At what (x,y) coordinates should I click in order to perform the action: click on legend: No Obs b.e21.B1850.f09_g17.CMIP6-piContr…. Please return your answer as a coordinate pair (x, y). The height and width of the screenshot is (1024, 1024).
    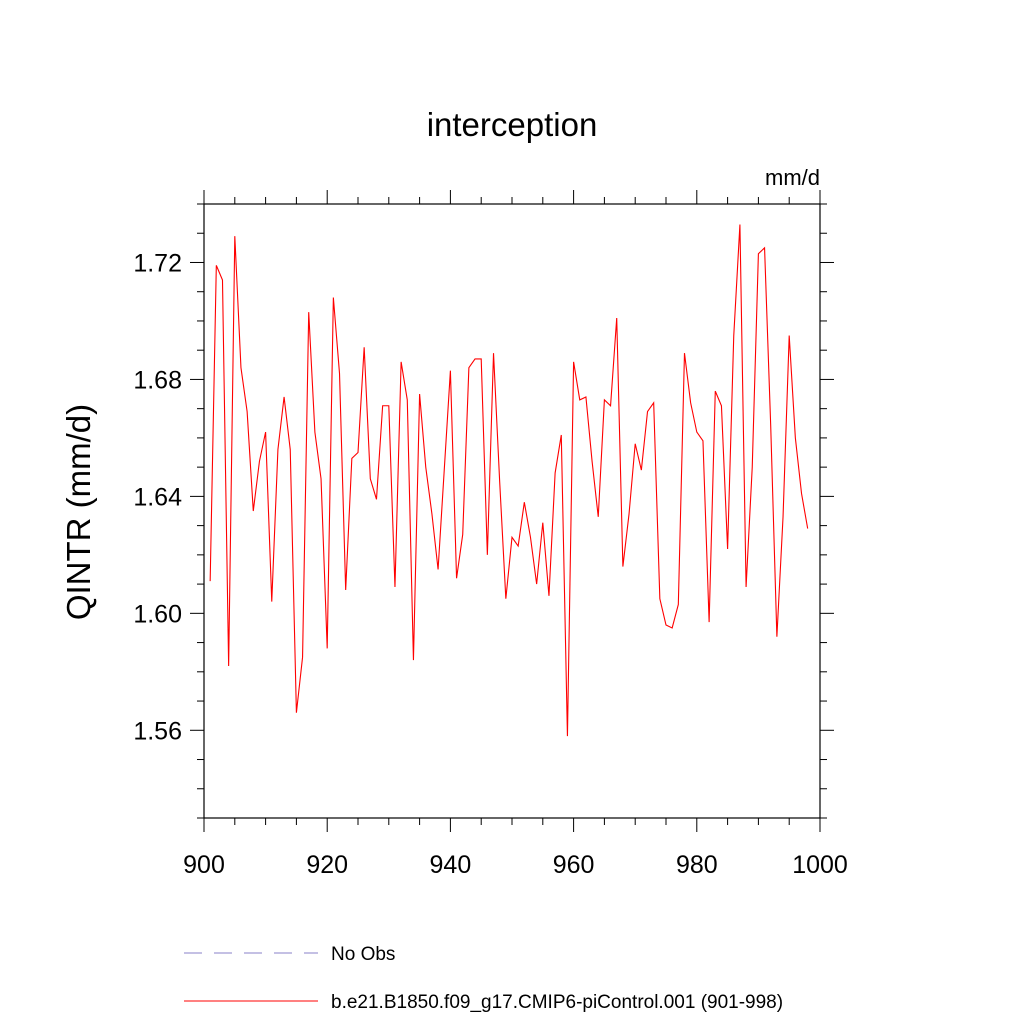
    Looking at the image, I should click on (483, 978).